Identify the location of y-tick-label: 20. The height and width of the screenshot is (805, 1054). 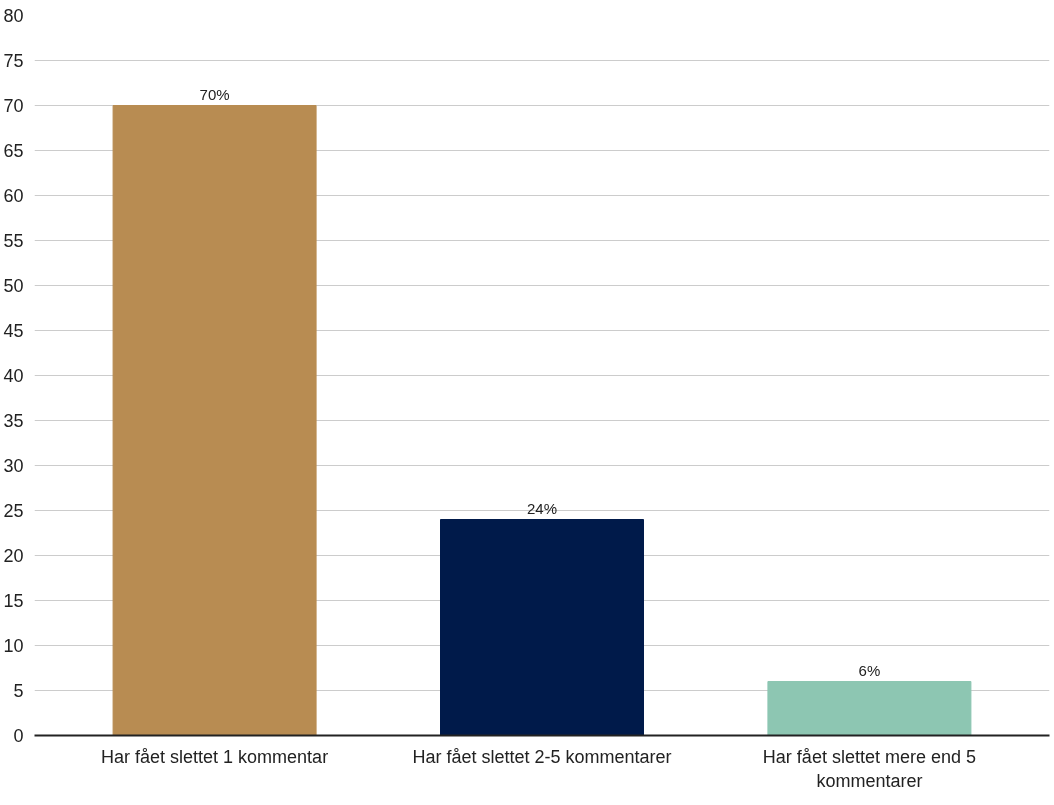
(13, 556).